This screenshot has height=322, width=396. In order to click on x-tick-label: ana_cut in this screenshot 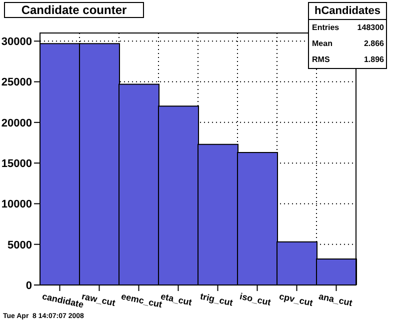, I will do `click(336, 299)`.